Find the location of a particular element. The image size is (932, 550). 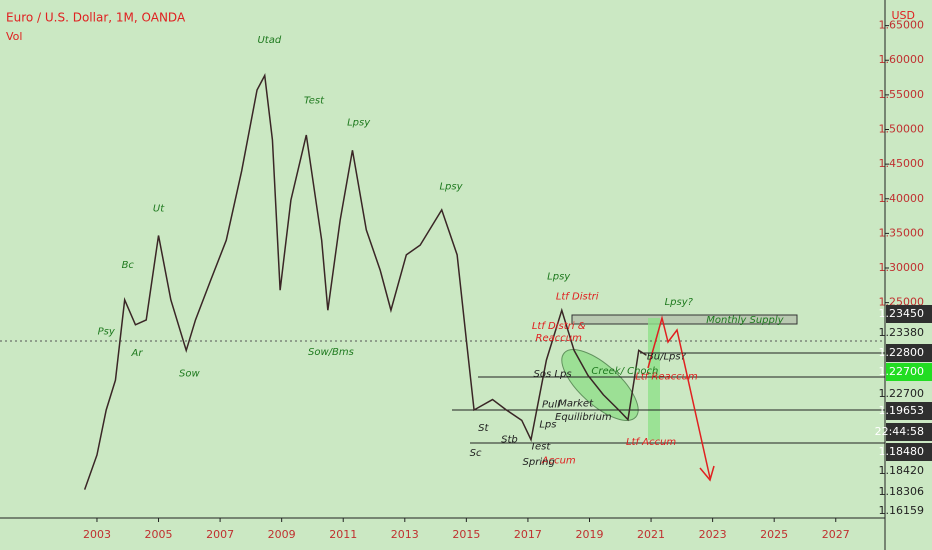

x-tick-label: 2027 is located at coordinates (836, 534).